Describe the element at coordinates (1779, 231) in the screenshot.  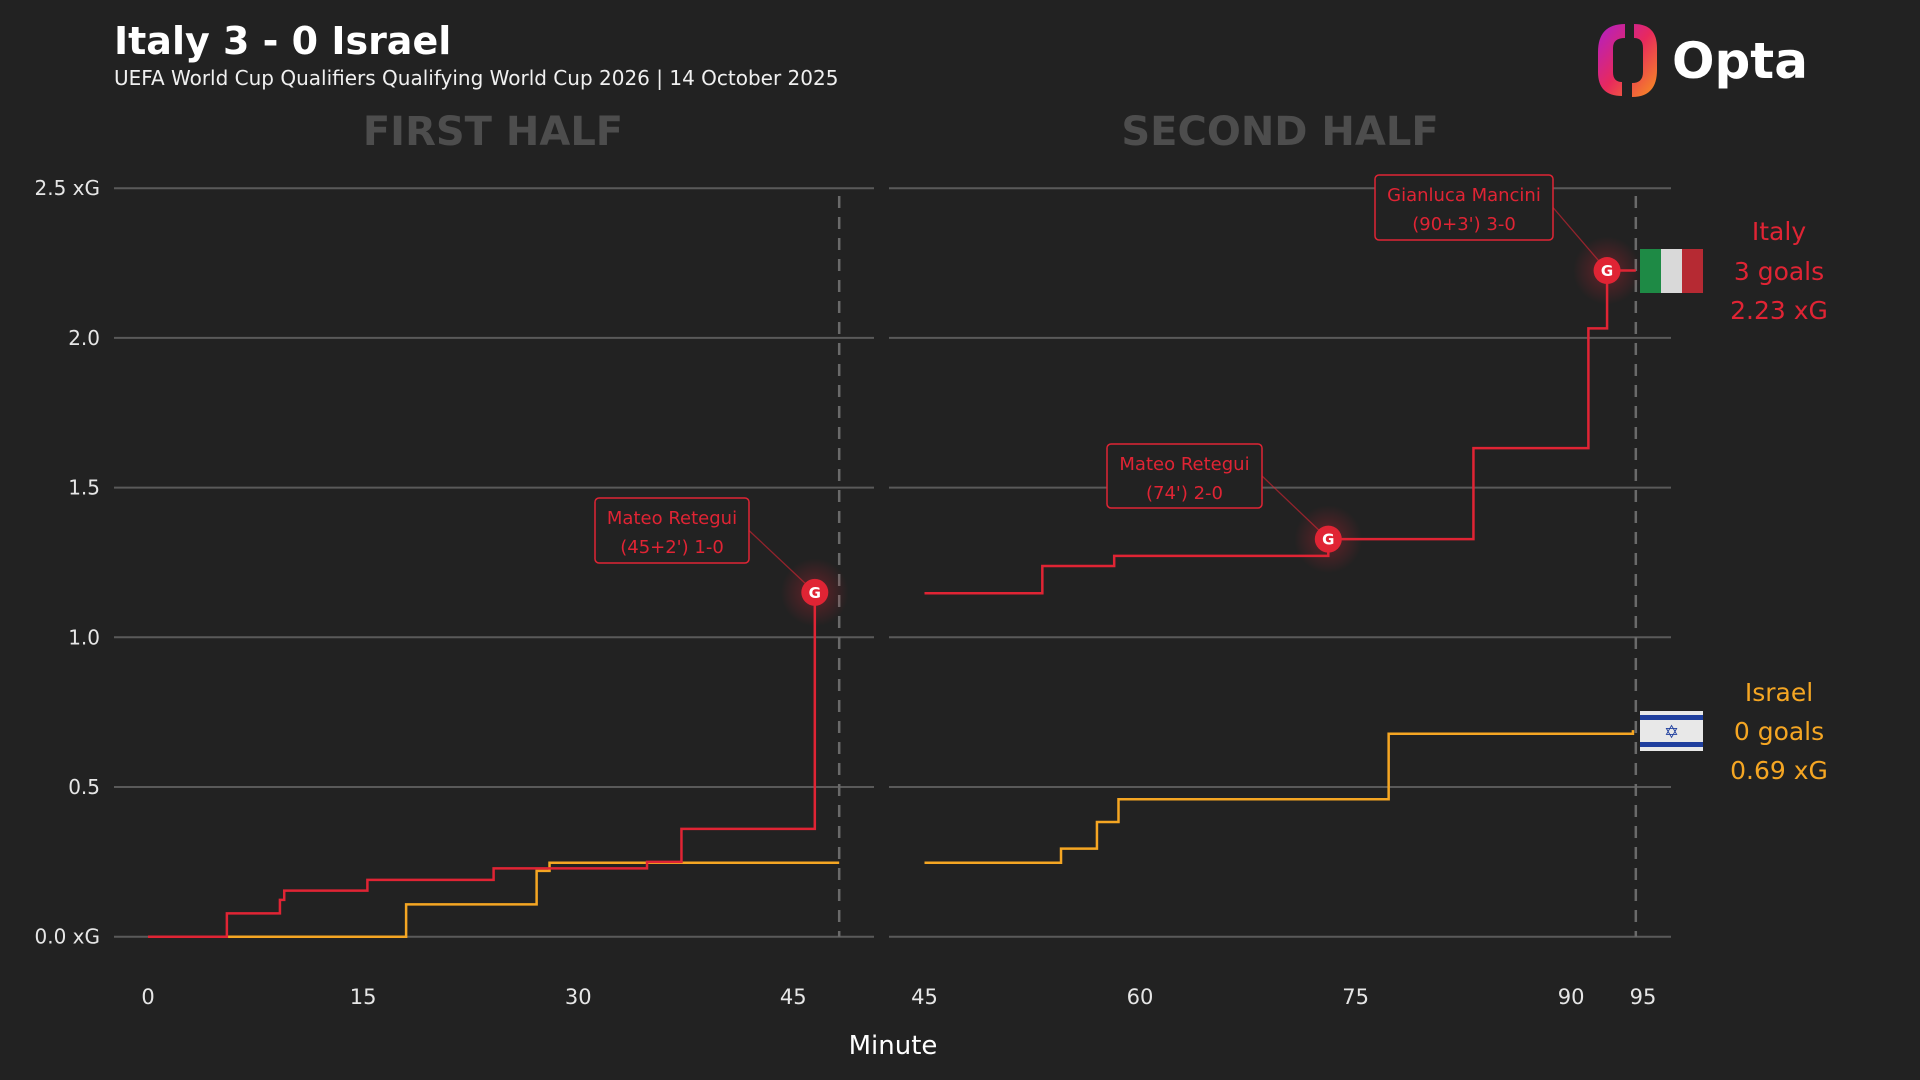
I see `end-label-name: Italy` at that location.